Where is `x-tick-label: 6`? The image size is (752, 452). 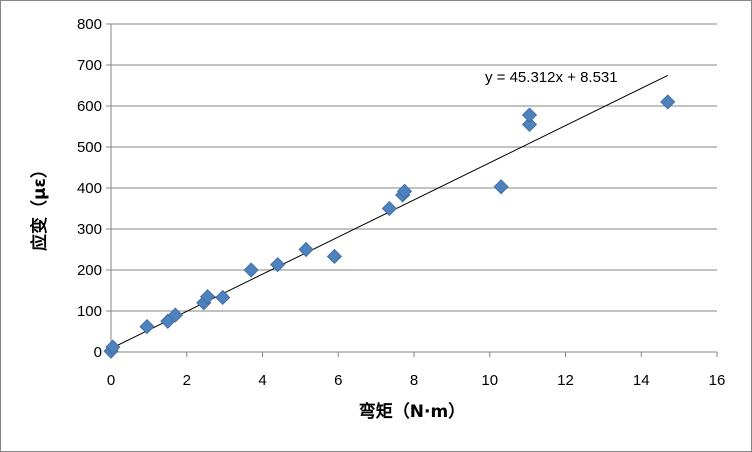
x-tick-label: 6 is located at coordinates (338, 380).